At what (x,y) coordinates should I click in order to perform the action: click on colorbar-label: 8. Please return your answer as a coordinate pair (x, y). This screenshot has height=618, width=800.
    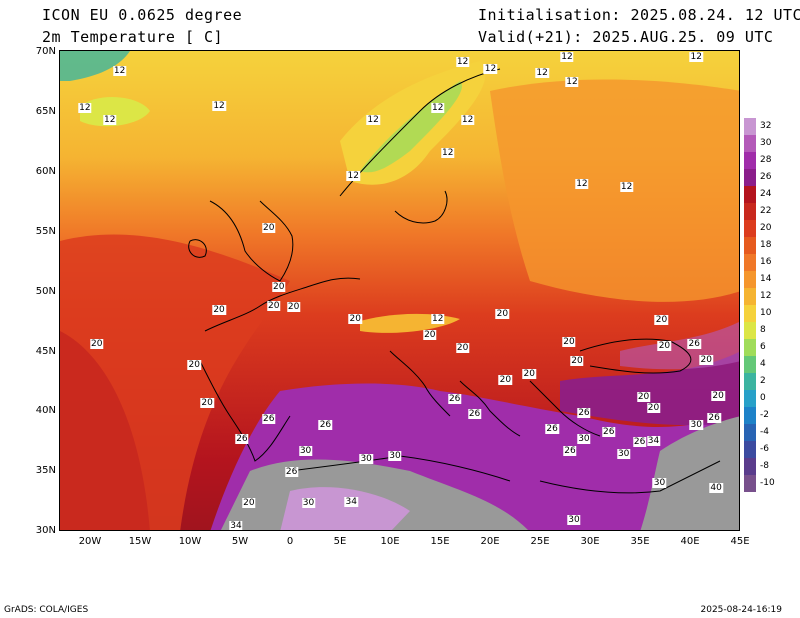
    Looking at the image, I should click on (763, 329).